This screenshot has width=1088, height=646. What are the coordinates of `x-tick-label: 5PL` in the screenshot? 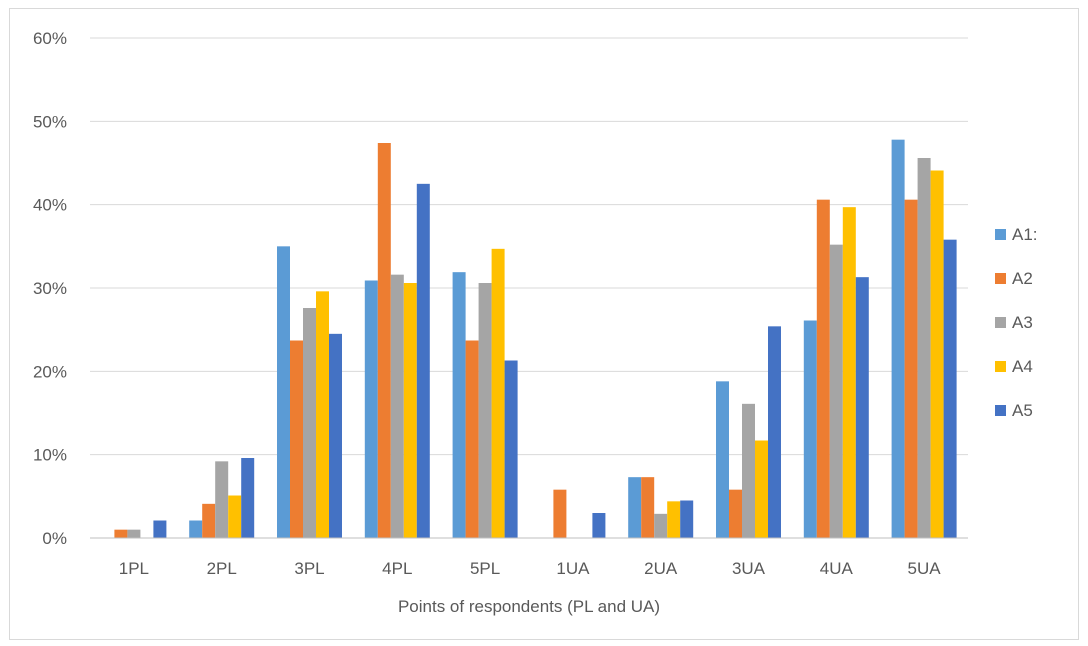 It's located at (485, 568).